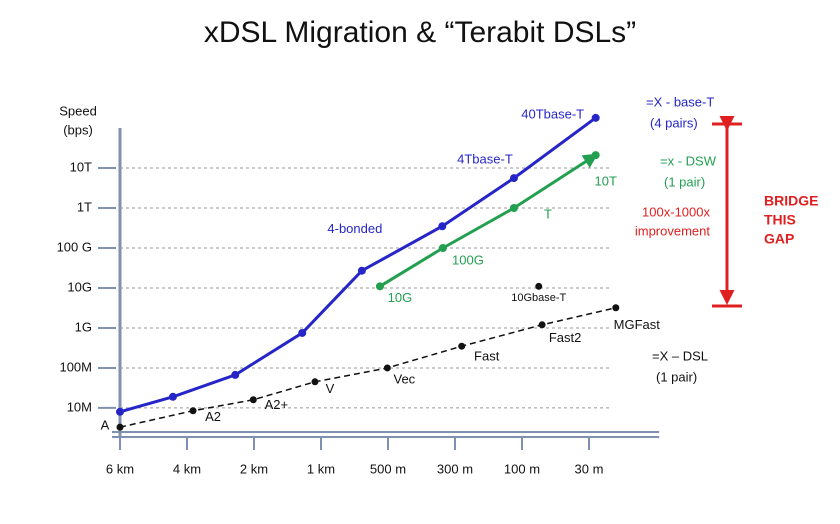  What do you see at coordinates (589, 468) in the screenshot?
I see `x-tick-label: 30 m` at bounding box center [589, 468].